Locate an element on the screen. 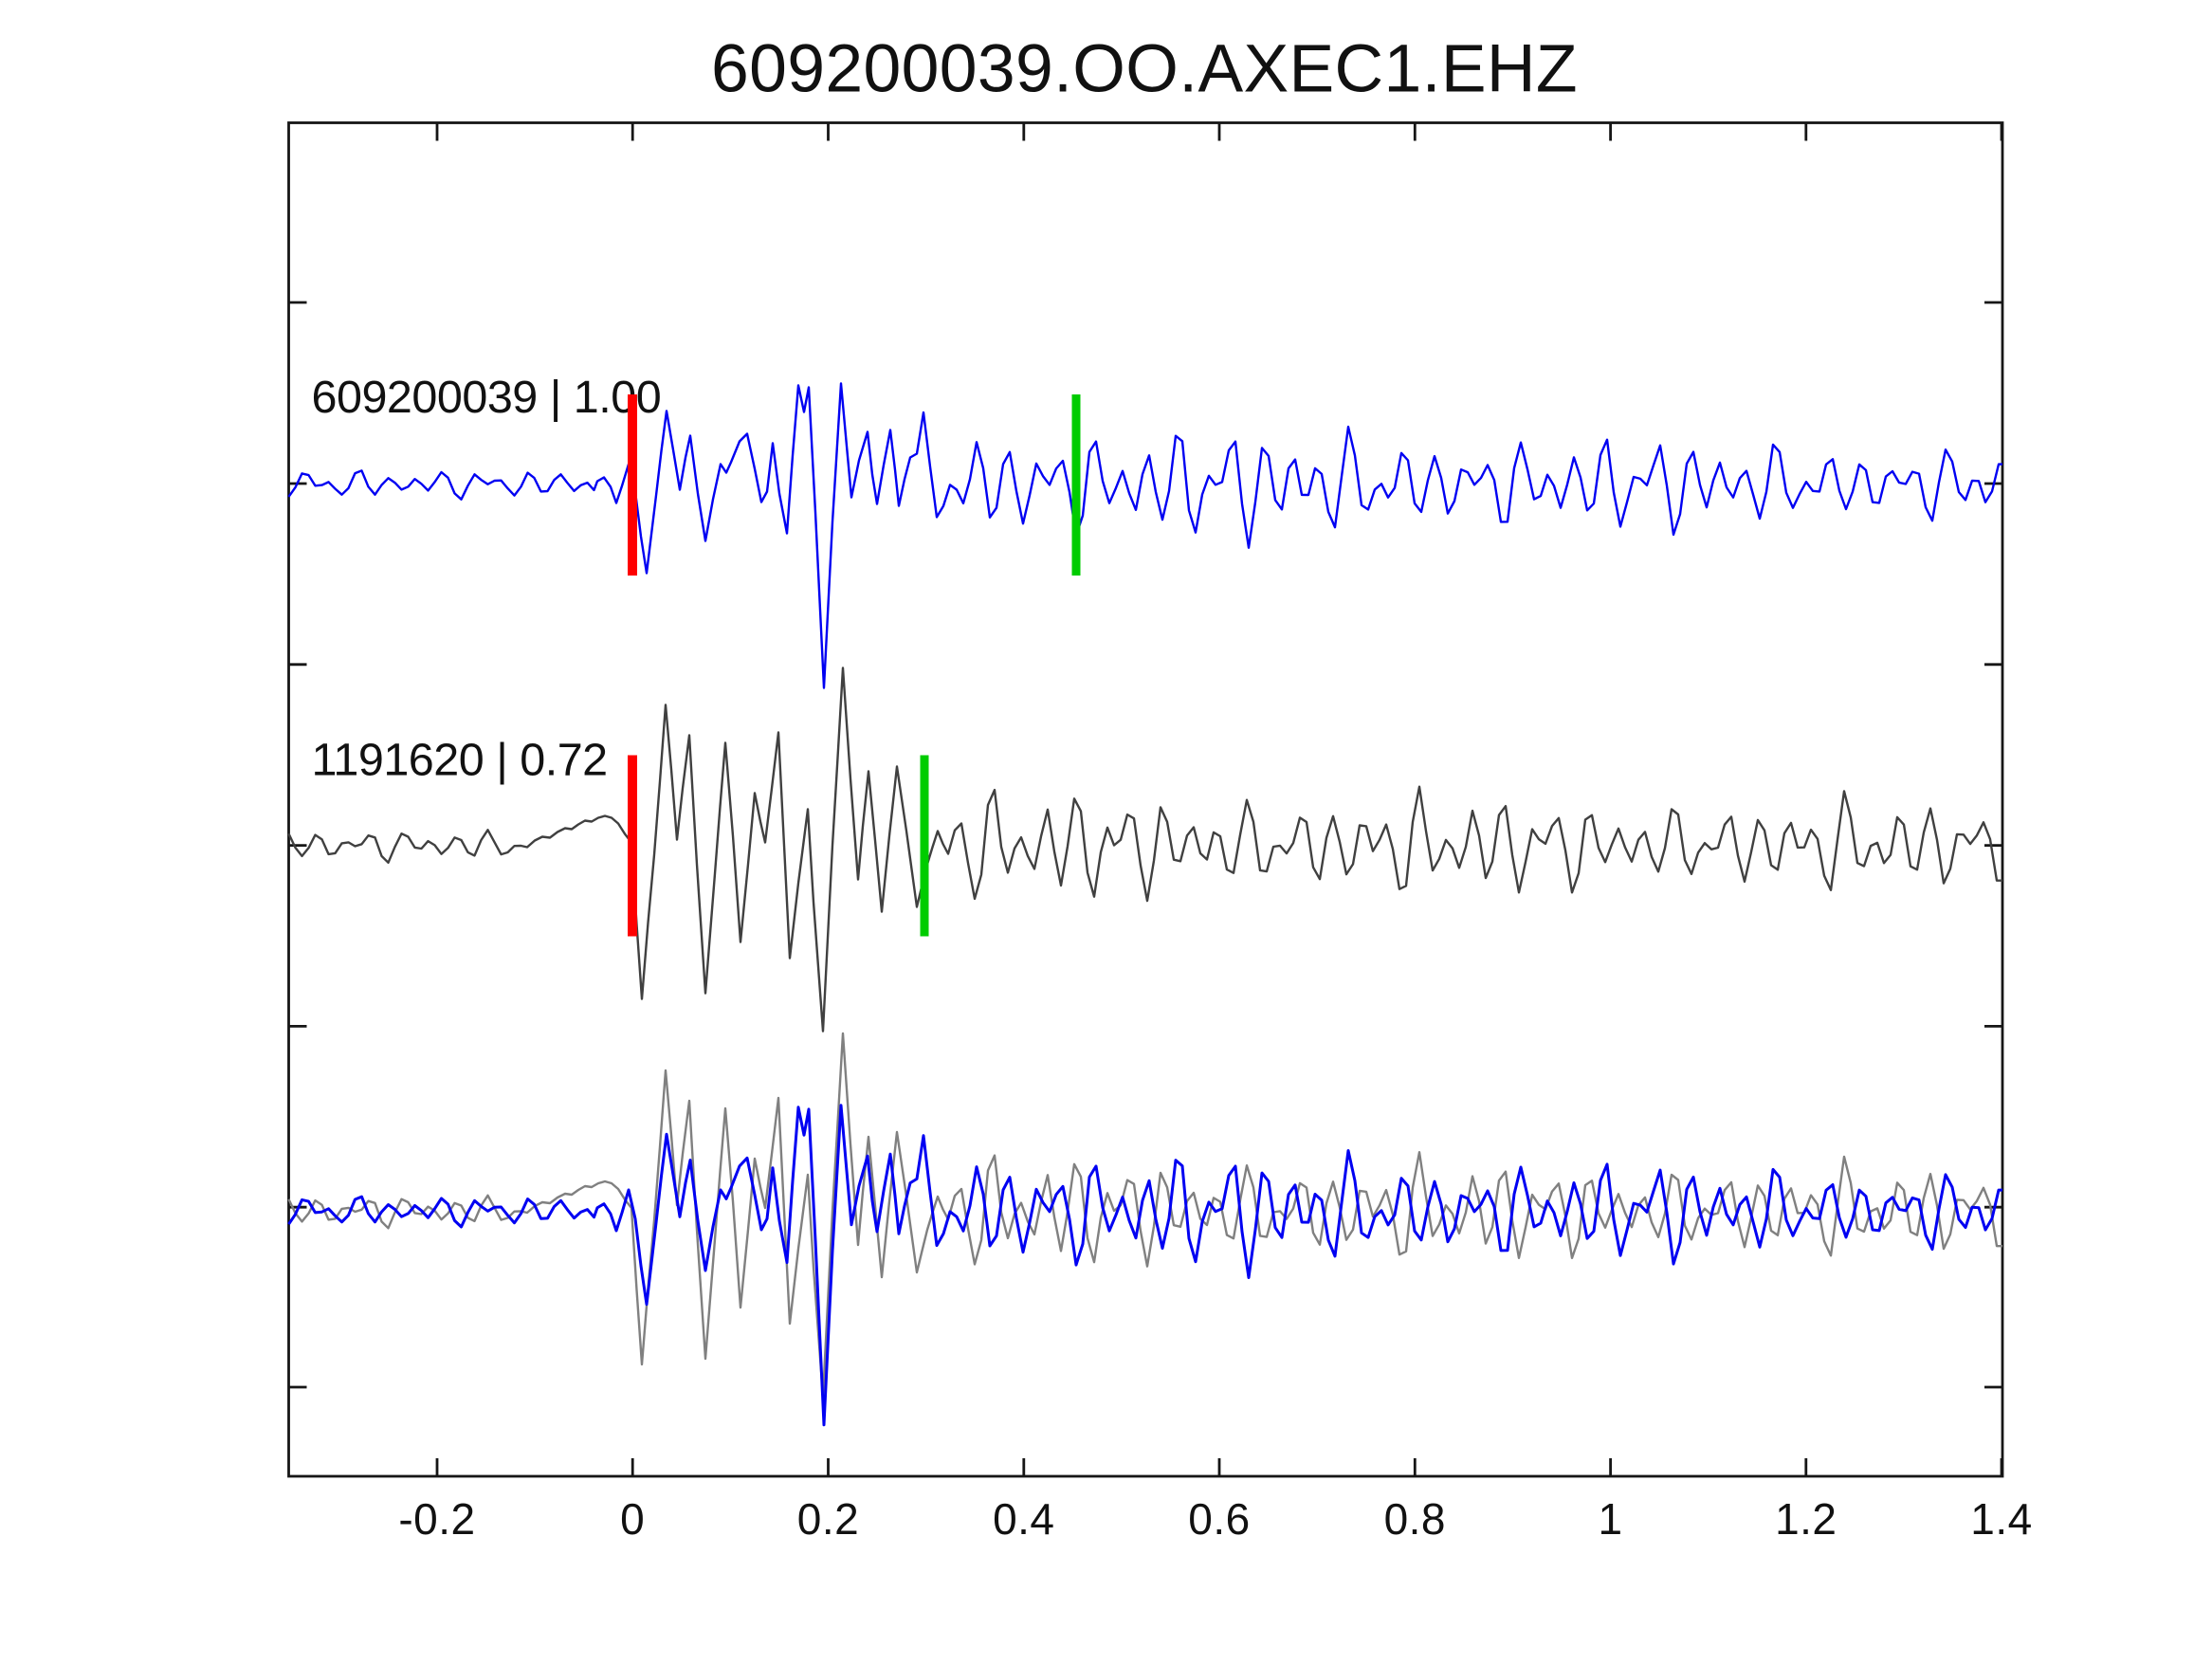 The height and width of the screenshot is (1664, 2212). svg-text: 609200039 | 1.00 is located at coordinates (487, 397).